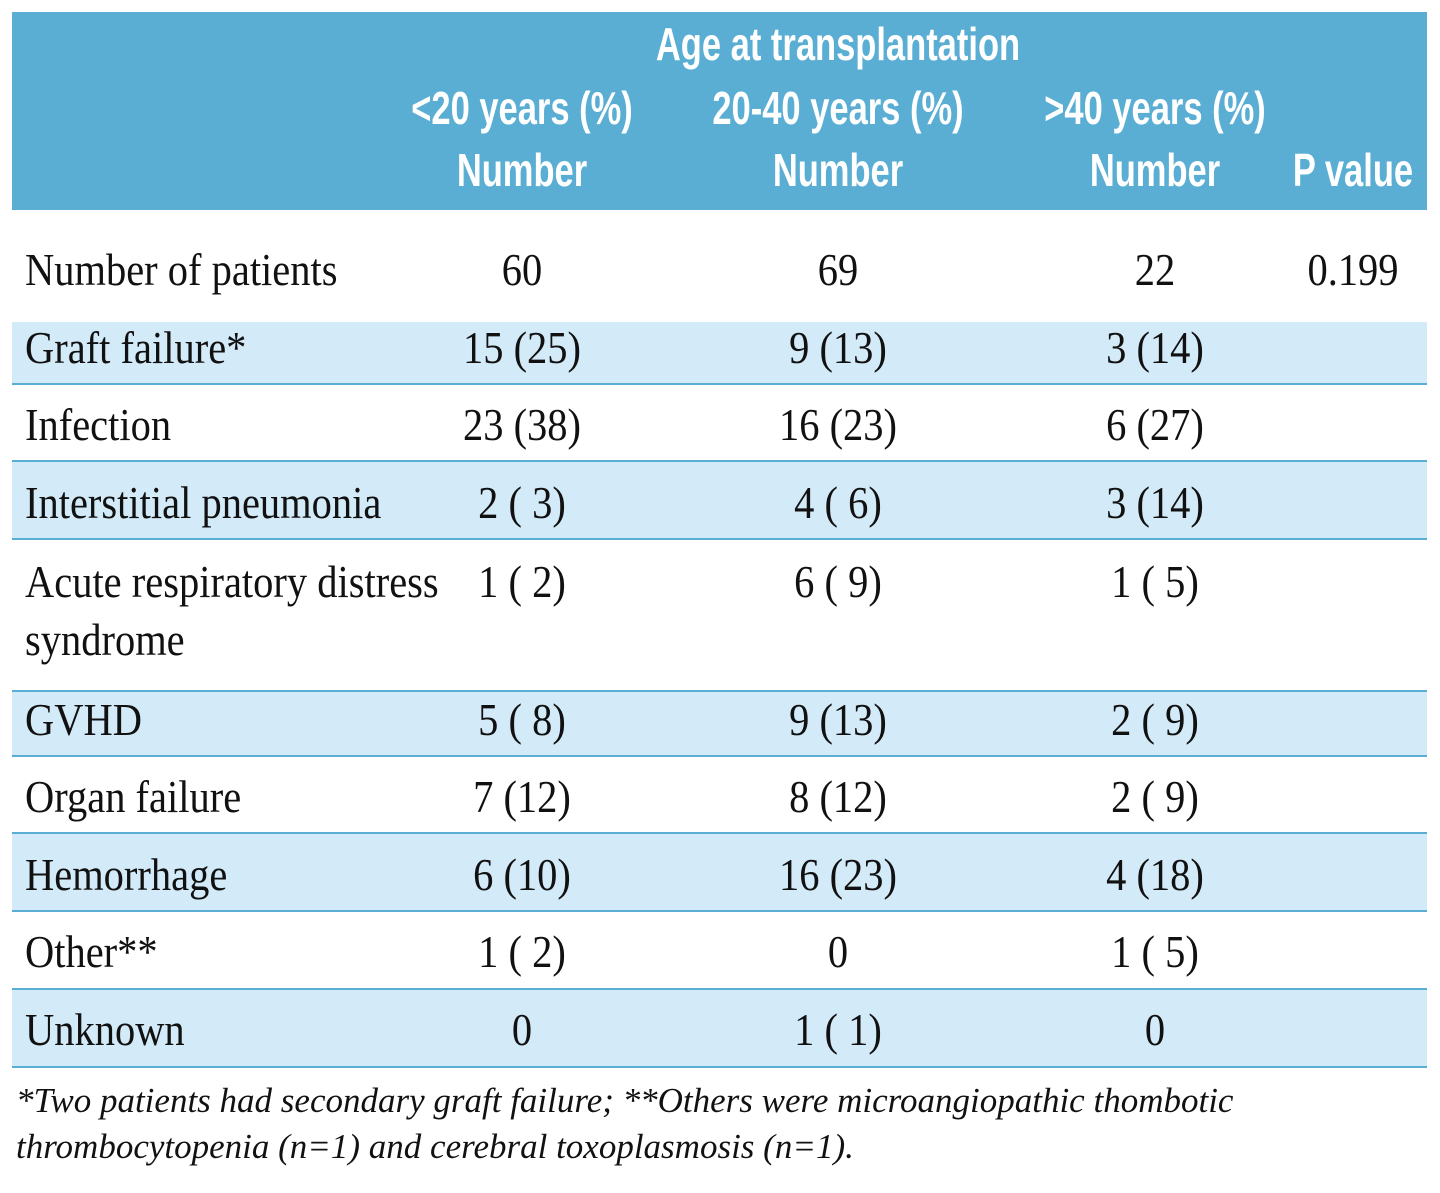  What do you see at coordinates (1353, 170) in the screenshot?
I see `sub-header: P value` at bounding box center [1353, 170].